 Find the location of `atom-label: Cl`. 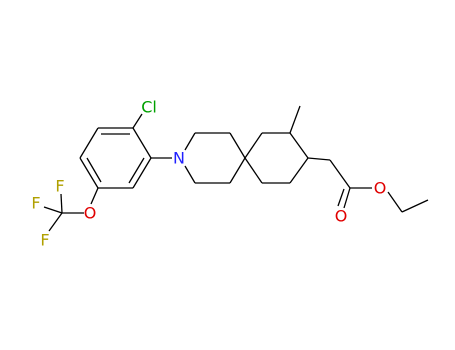

atom-label: Cl is located at coordinates (149, 107).